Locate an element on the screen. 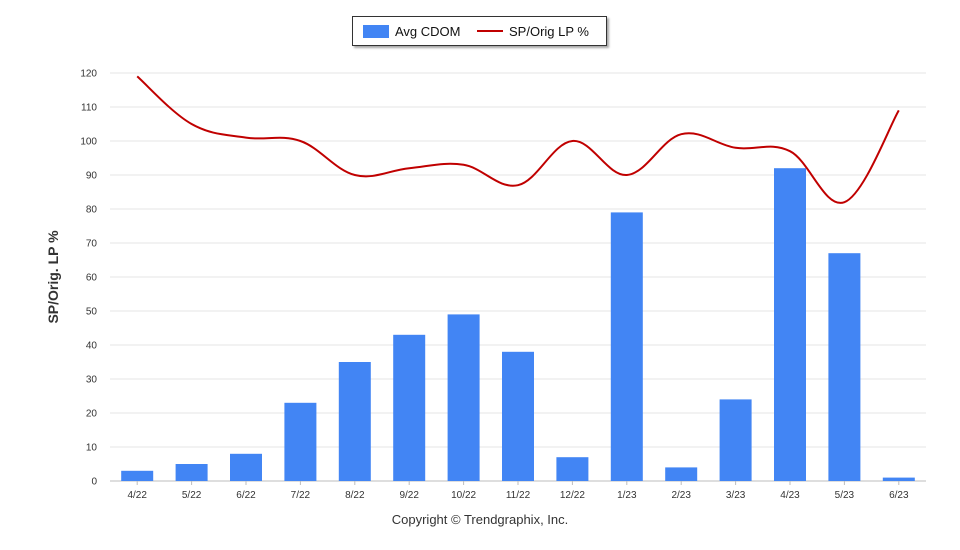  legend-item-avg-cdom: Avg CDOM is located at coordinates (412, 31).